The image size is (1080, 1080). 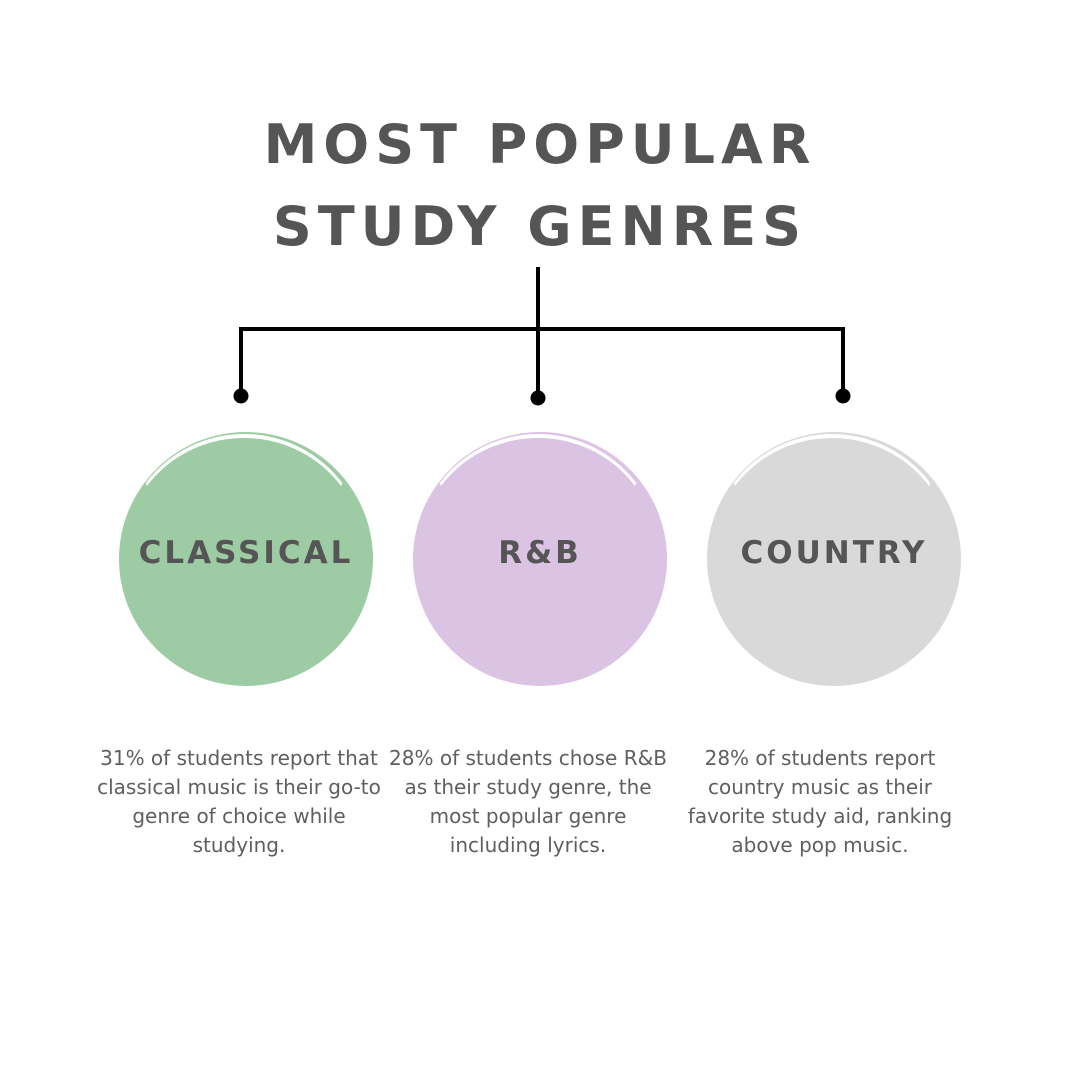 I want to click on genre-label-country: Country, so click(x=834, y=553).